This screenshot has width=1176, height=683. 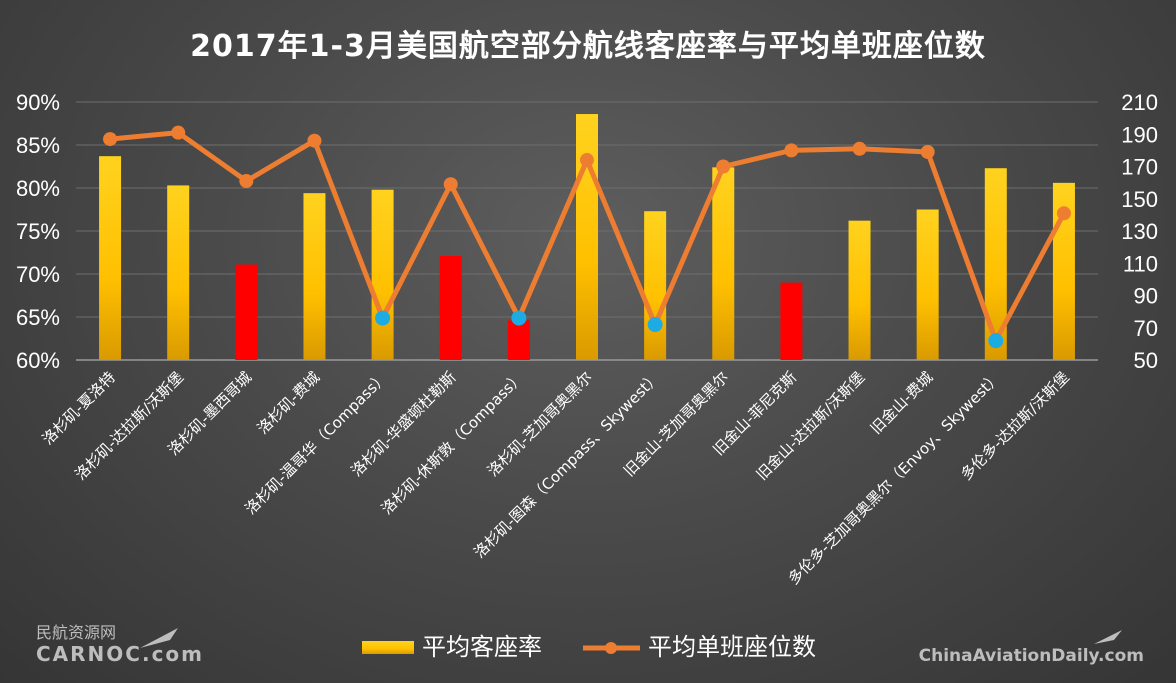 I want to click on y-right-tick-label: 210, so click(x=1139, y=102).